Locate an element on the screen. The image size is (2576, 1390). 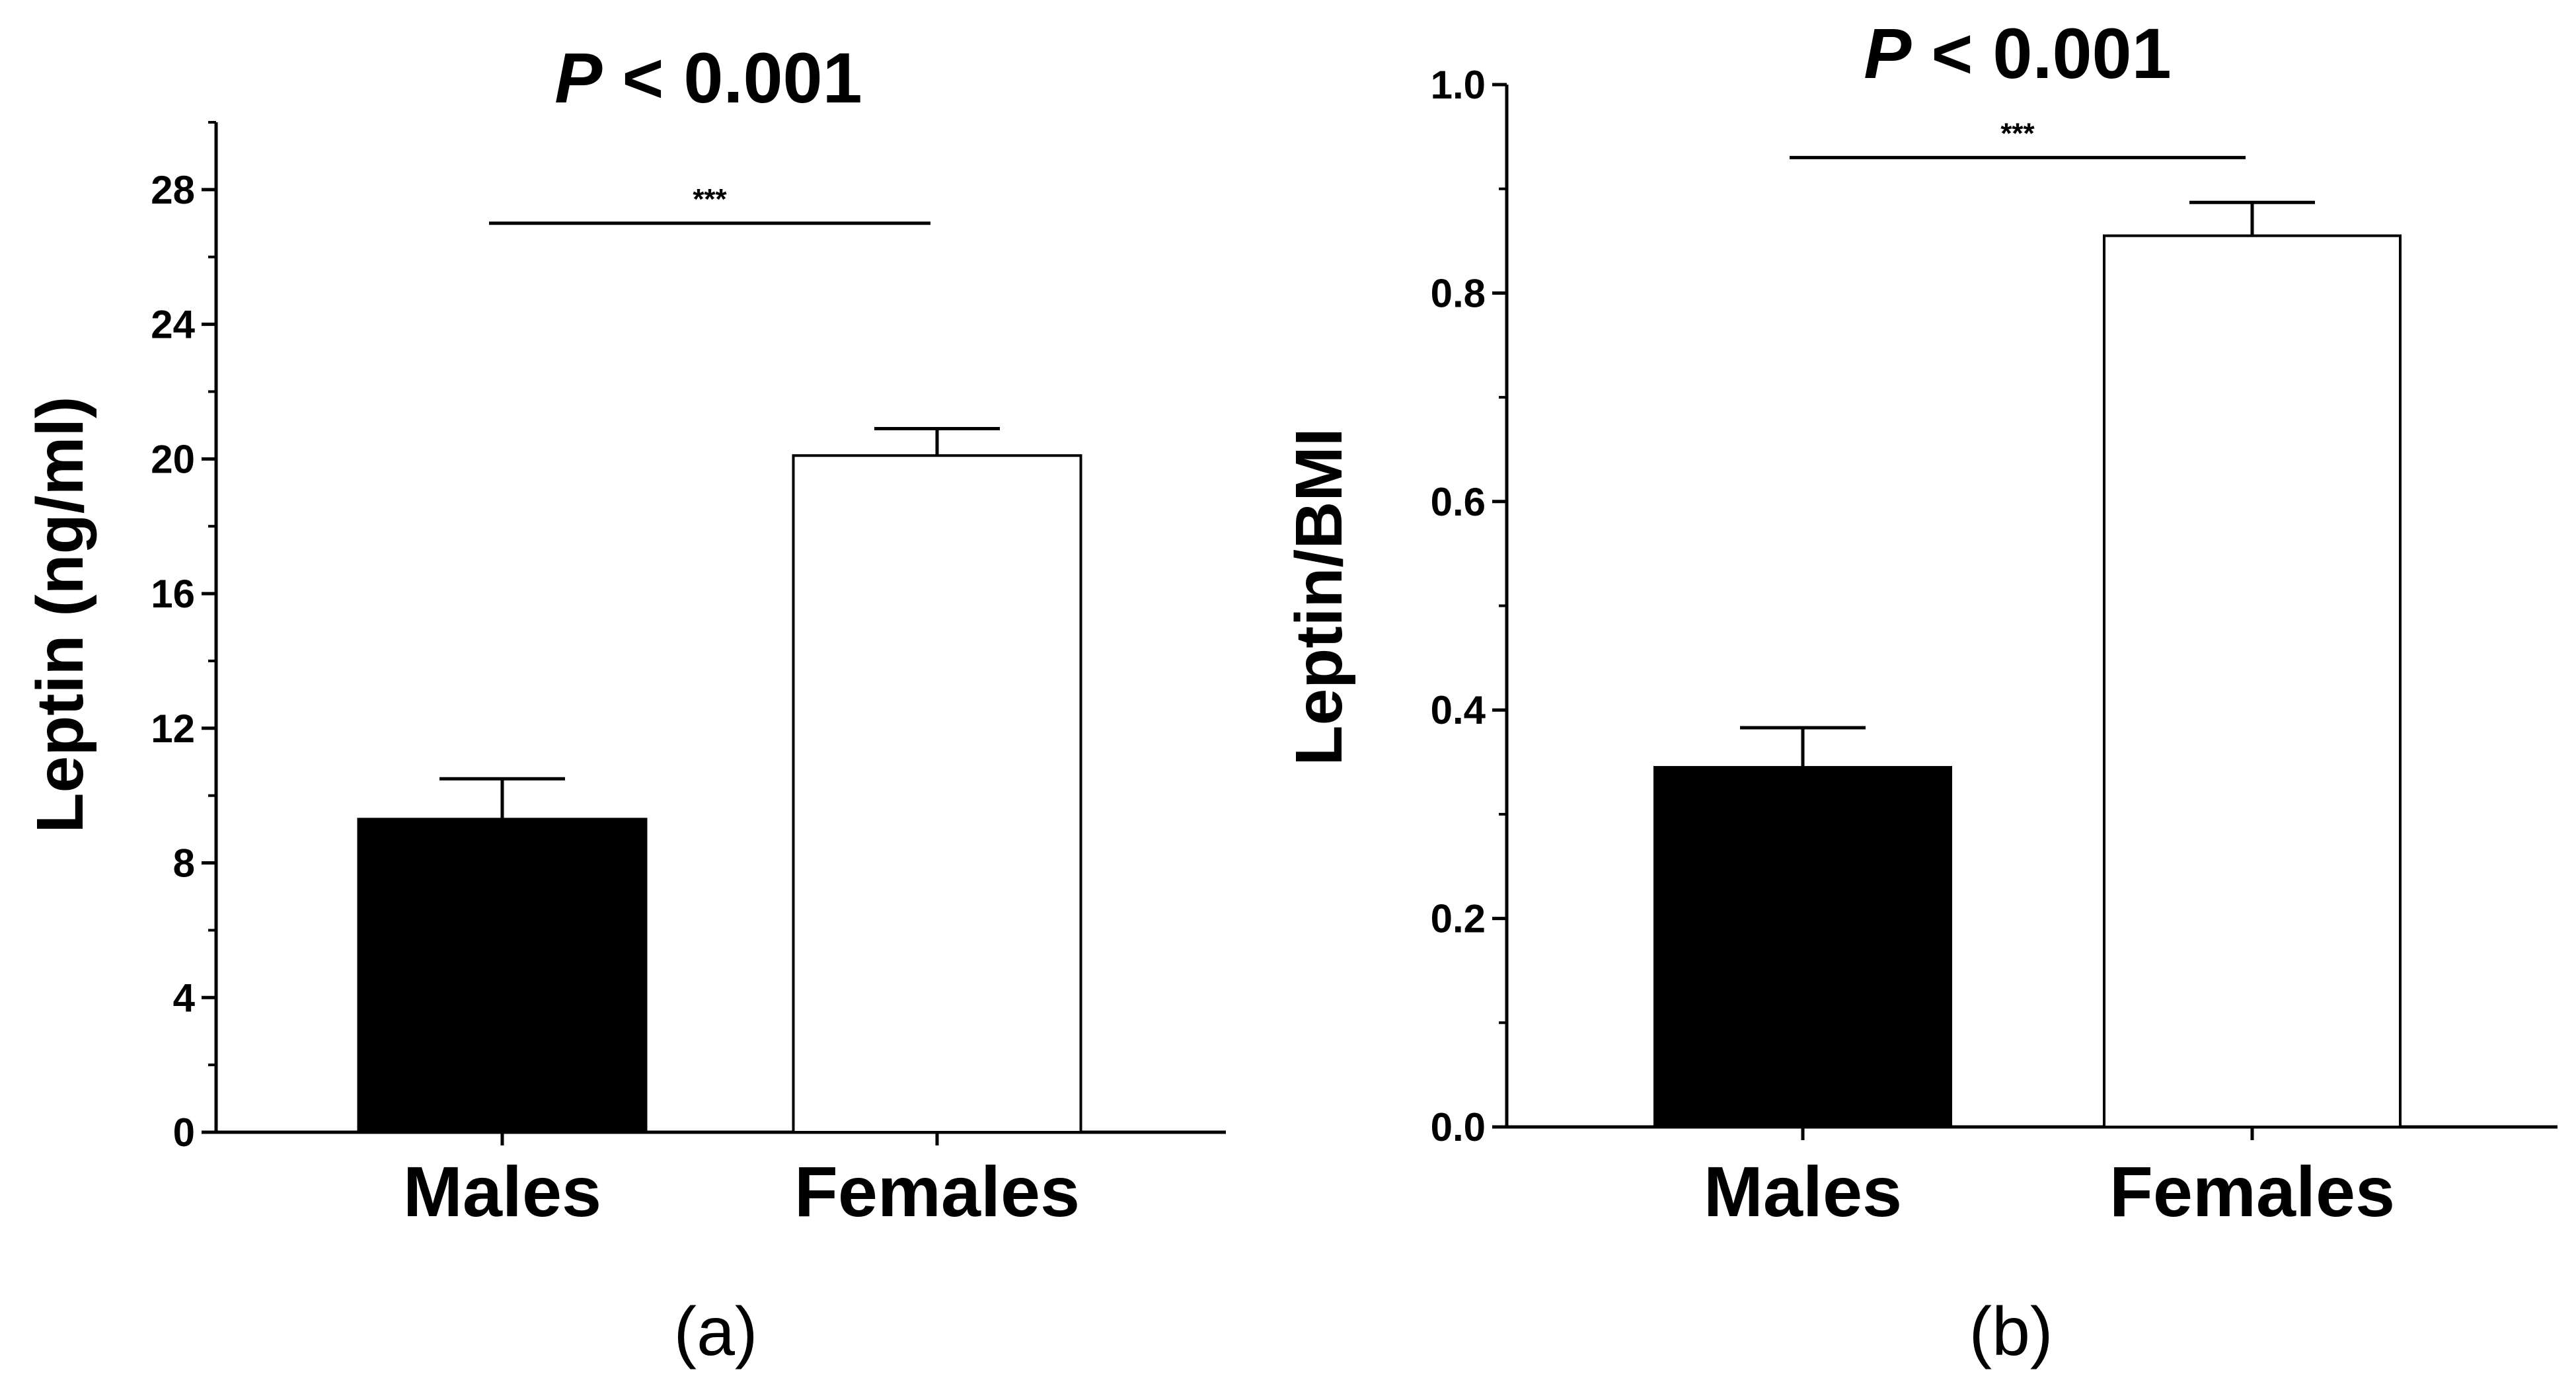
panel-a-y-tick-label: 20 is located at coordinates (173, 459).